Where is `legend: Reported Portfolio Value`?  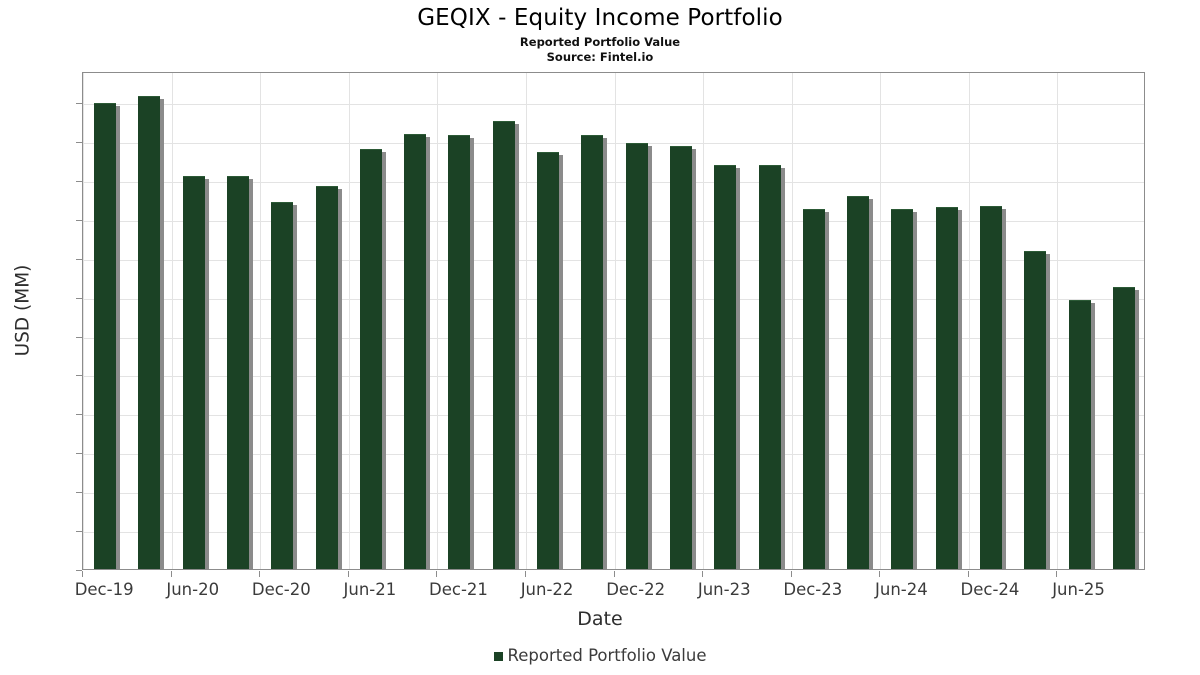
legend: Reported Portfolio Value is located at coordinates (600, 656).